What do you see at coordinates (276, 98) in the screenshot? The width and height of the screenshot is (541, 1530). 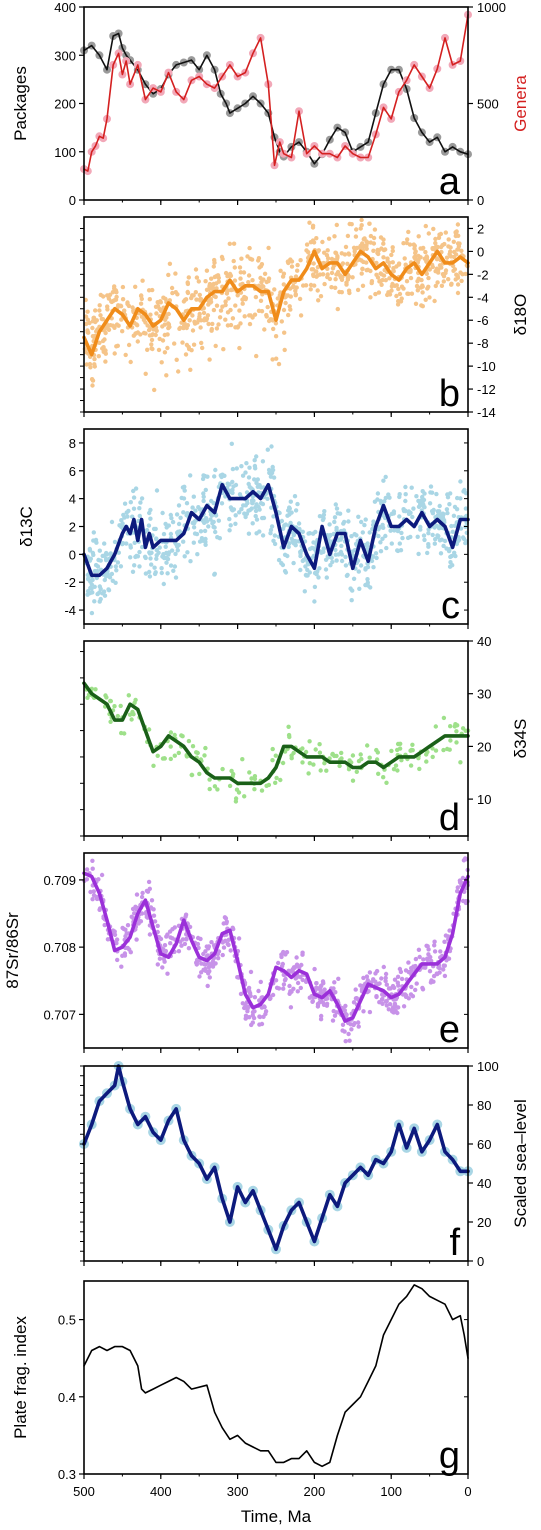 I see `series-line-packages` at bounding box center [276, 98].